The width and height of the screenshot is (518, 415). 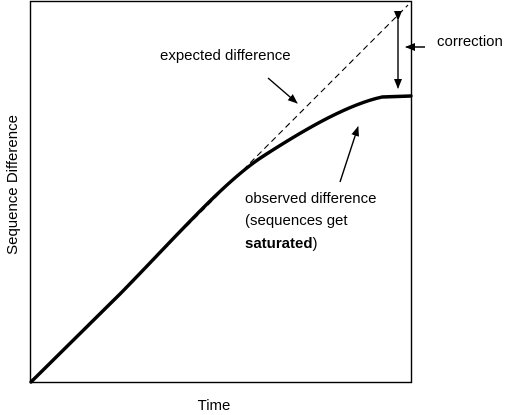 I want to click on observed-pointer-arrow, so click(x=349, y=154).